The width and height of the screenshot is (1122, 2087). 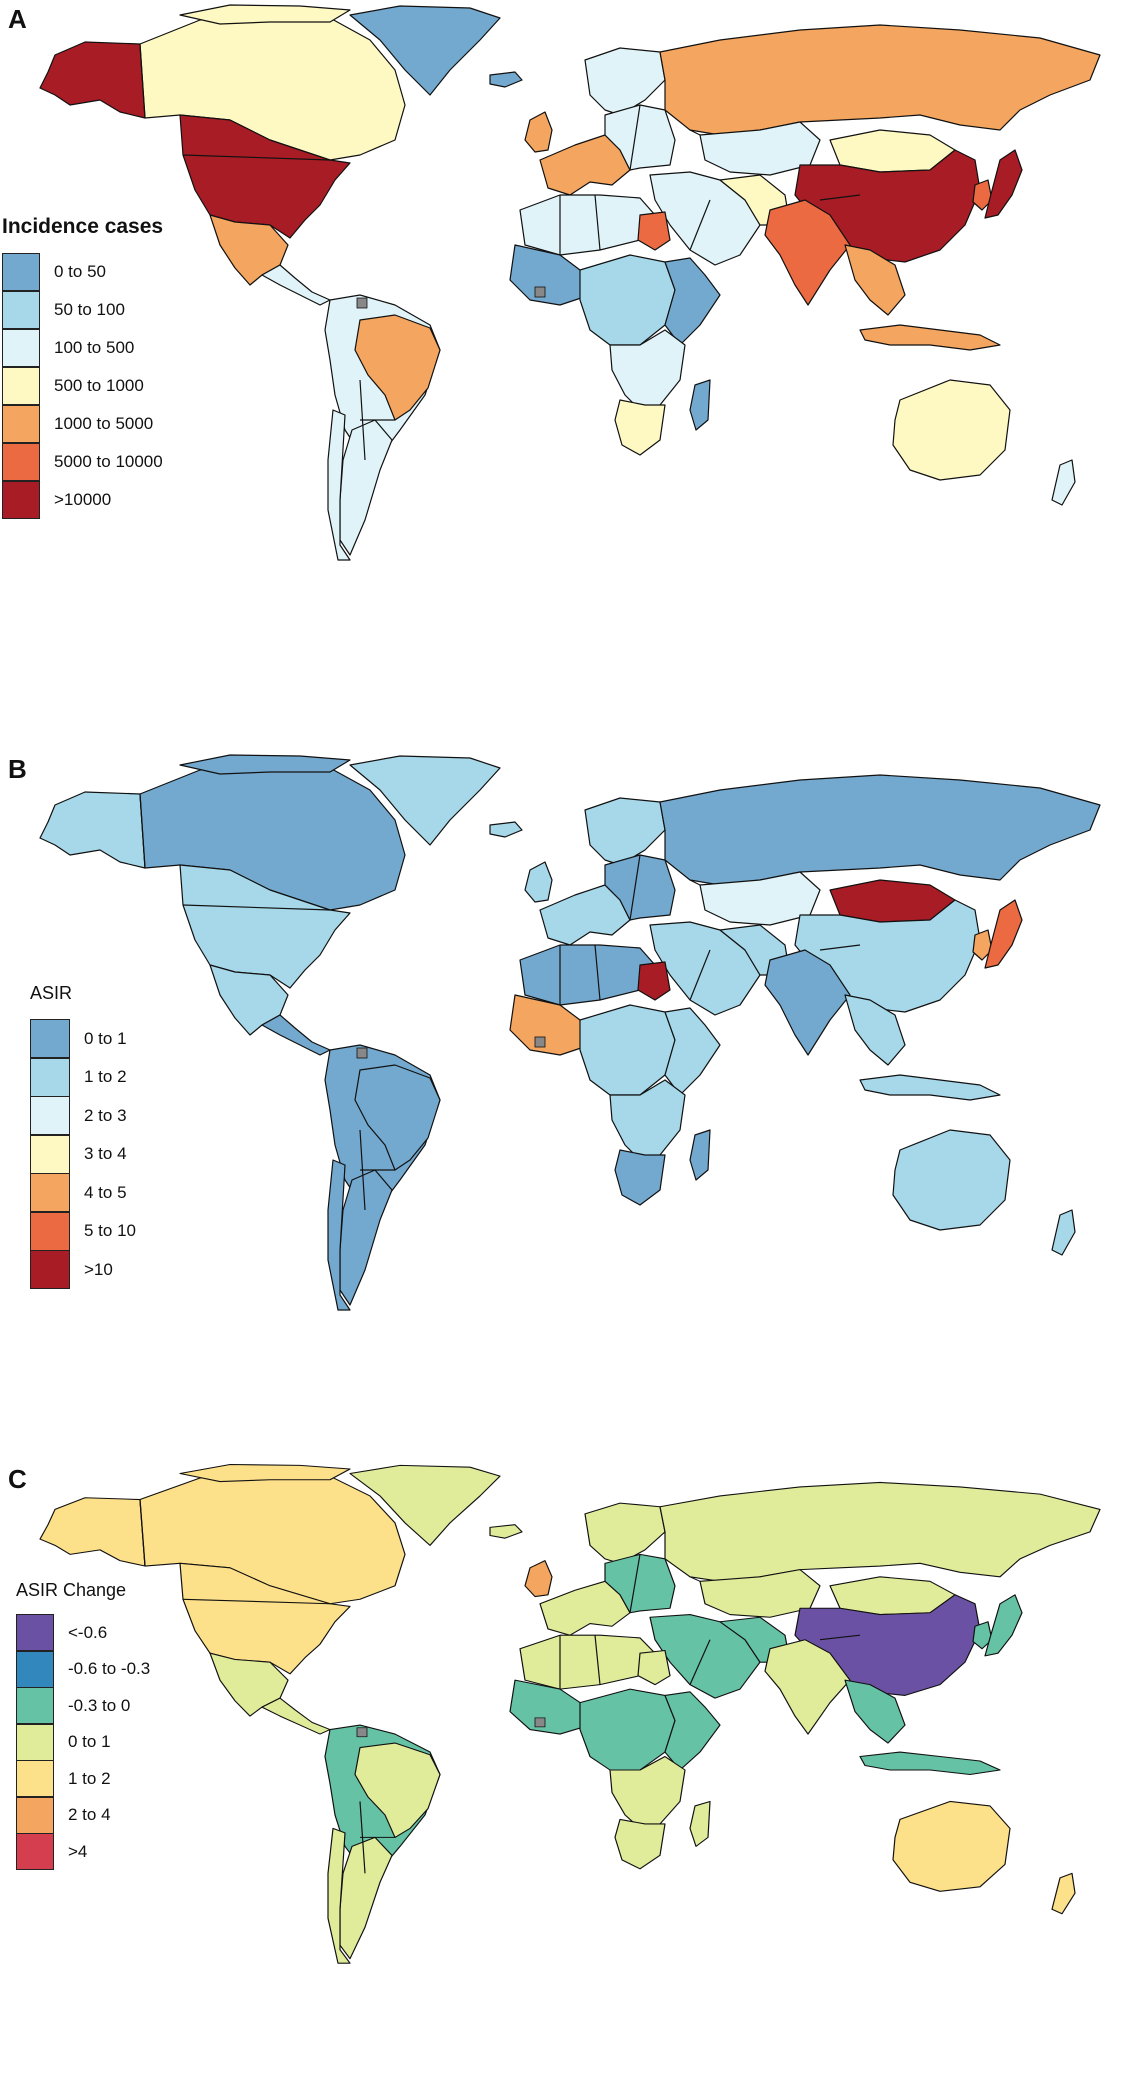 I want to click on legend-item: -0.3 to 0, so click(x=73, y=1705).